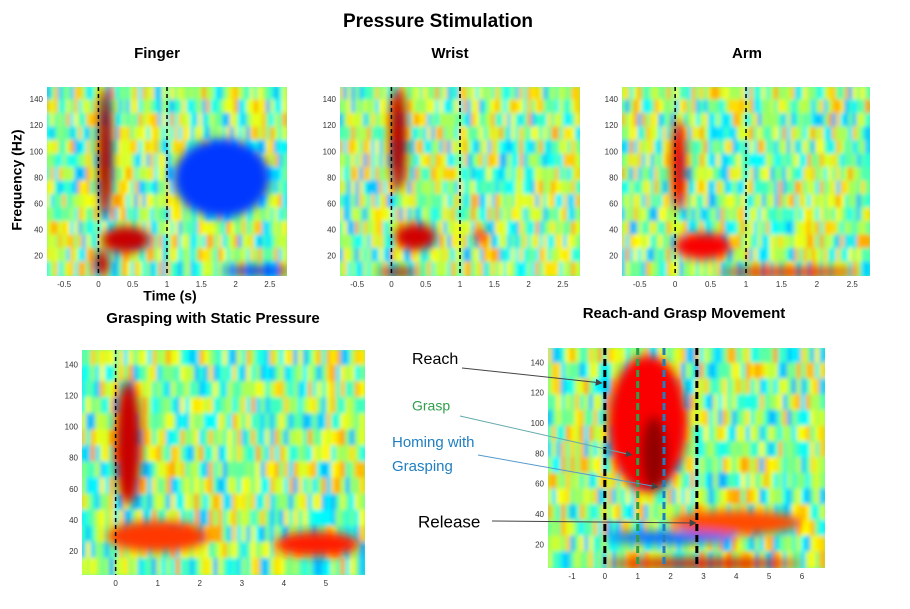  What do you see at coordinates (613, 229) in the screenshot?
I see `y-tick-label: 40` at bounding box center [613, 229].